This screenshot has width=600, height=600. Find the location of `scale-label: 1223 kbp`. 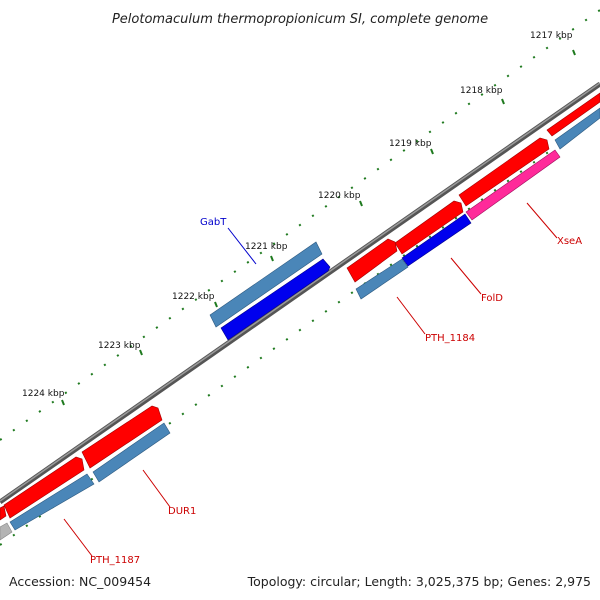

scale-label: 1223 kbp is located at coordinates (119, 346).